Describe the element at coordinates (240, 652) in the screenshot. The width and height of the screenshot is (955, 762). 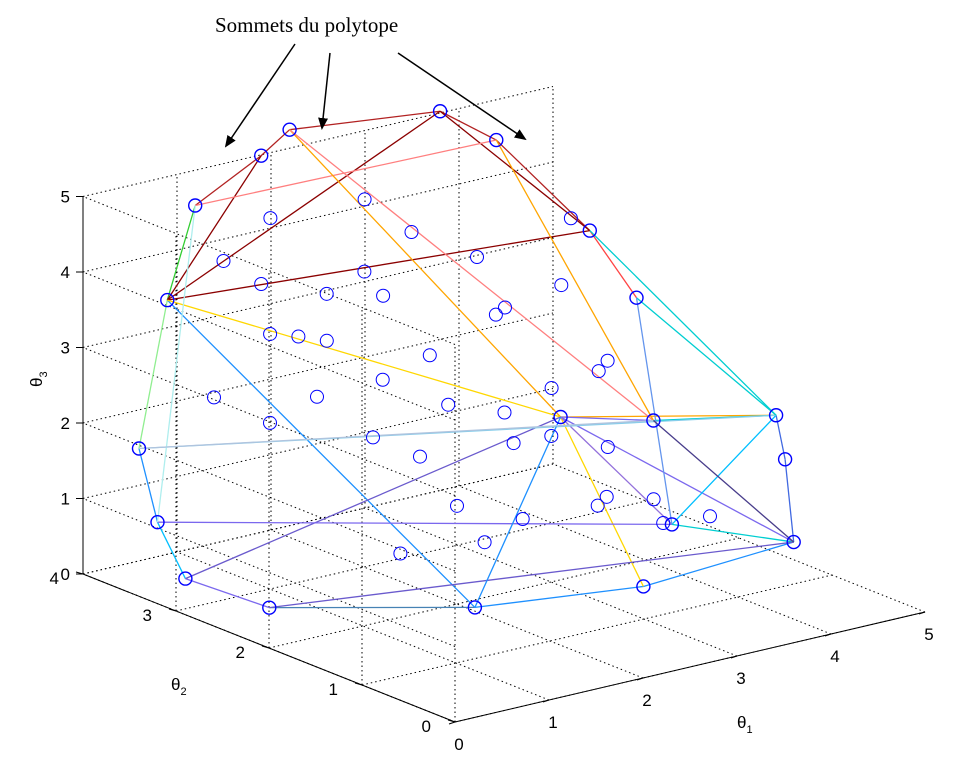
I see `y-tick-label: 2` at that location.